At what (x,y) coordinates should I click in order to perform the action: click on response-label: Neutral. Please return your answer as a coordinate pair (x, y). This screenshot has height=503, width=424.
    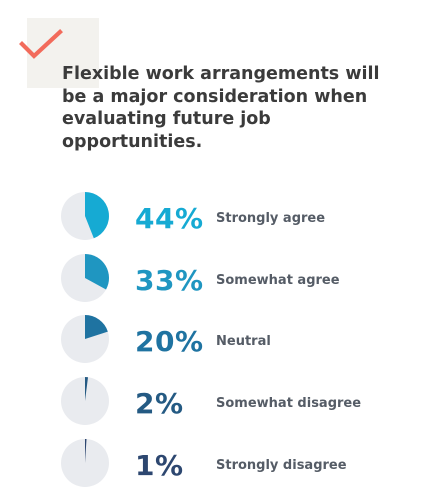
    Looking at the image, I should click on (243, 341).